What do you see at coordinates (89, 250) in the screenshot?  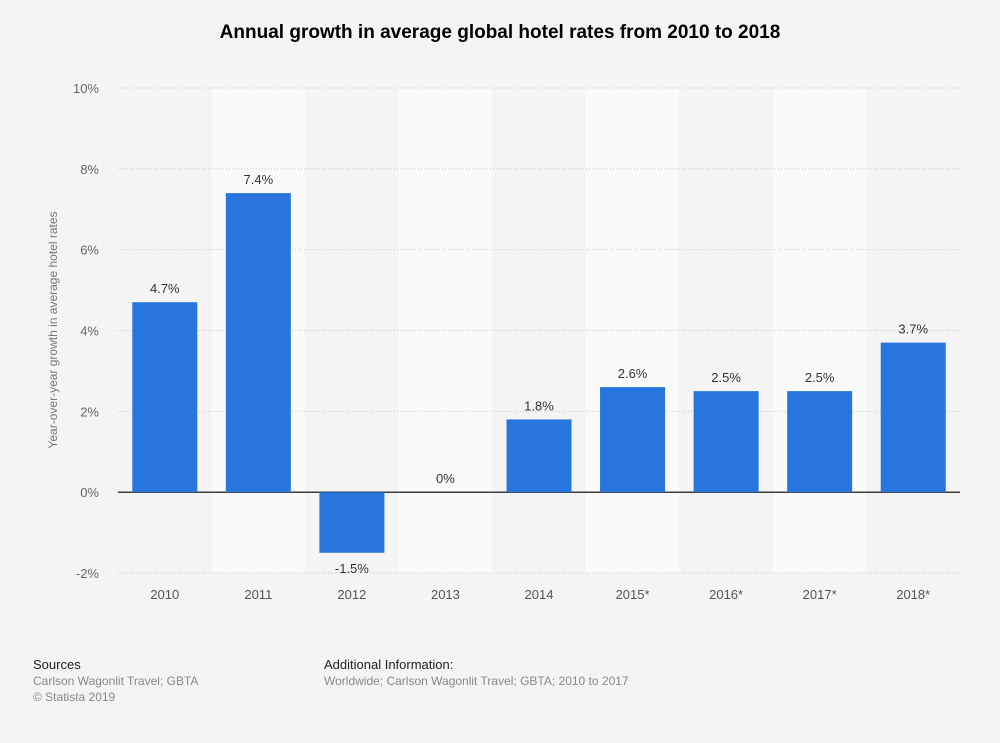 I see `y-tick-label: 6%` at bounding box center [89, 250].